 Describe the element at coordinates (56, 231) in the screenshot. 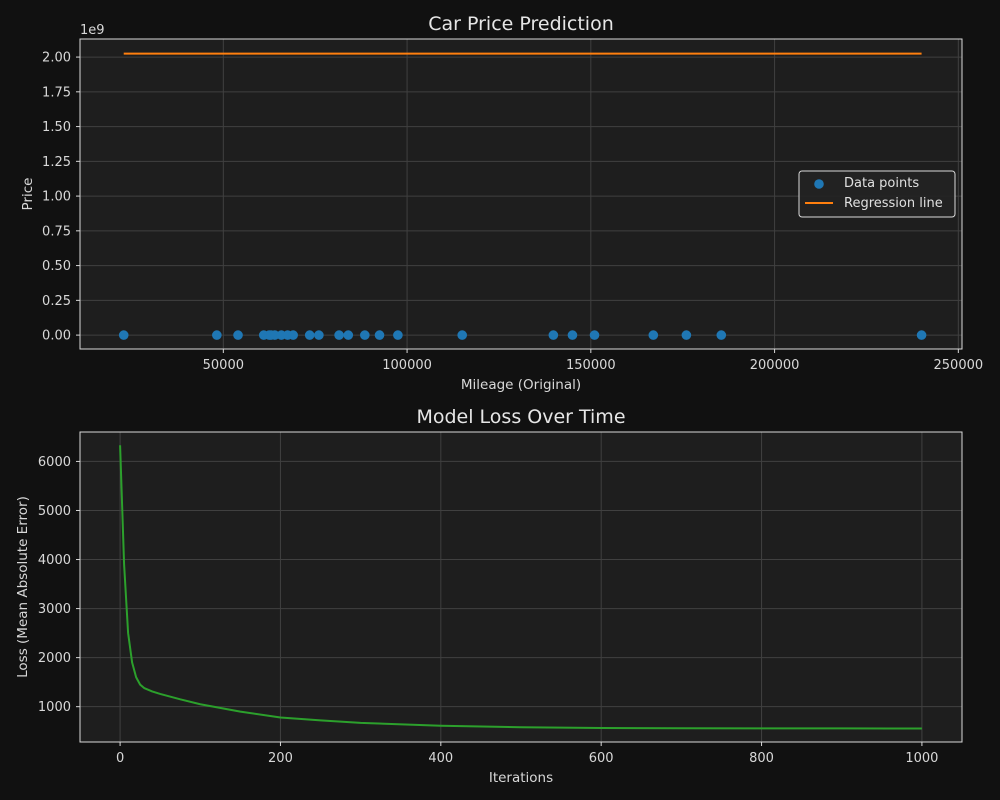

I see `y-tick-label: 0.75` at that location.